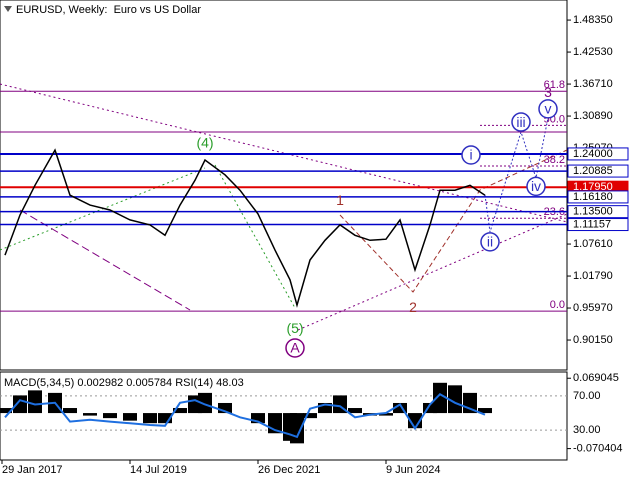 The height and width of the screenshot is (480, 640). I want to click on wave-label: v, so click(548, 109).